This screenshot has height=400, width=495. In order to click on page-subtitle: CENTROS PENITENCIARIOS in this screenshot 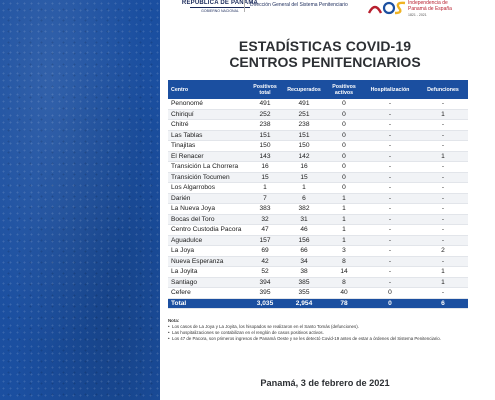, I will do `click(325, 62)`.